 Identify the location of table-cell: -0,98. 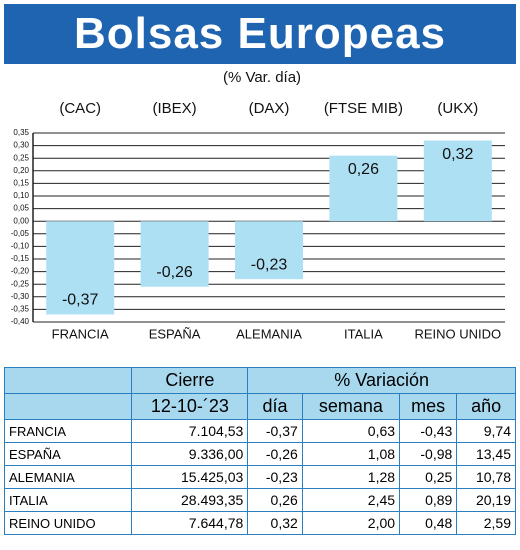
(428, 454).